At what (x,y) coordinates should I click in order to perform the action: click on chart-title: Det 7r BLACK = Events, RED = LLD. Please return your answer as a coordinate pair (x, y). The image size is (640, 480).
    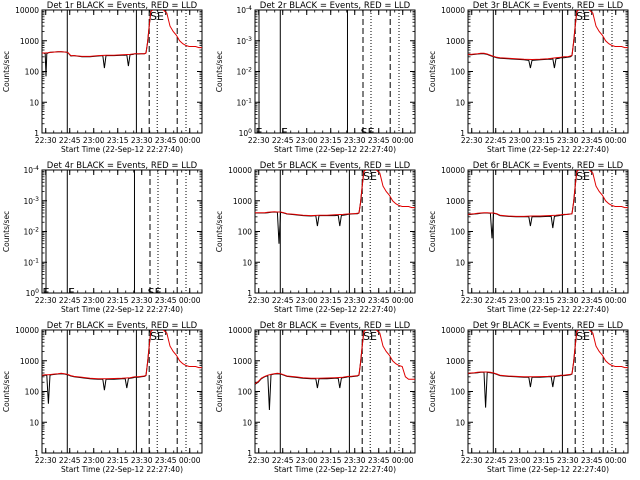
    Looking at the image, I should click on (122, 326).